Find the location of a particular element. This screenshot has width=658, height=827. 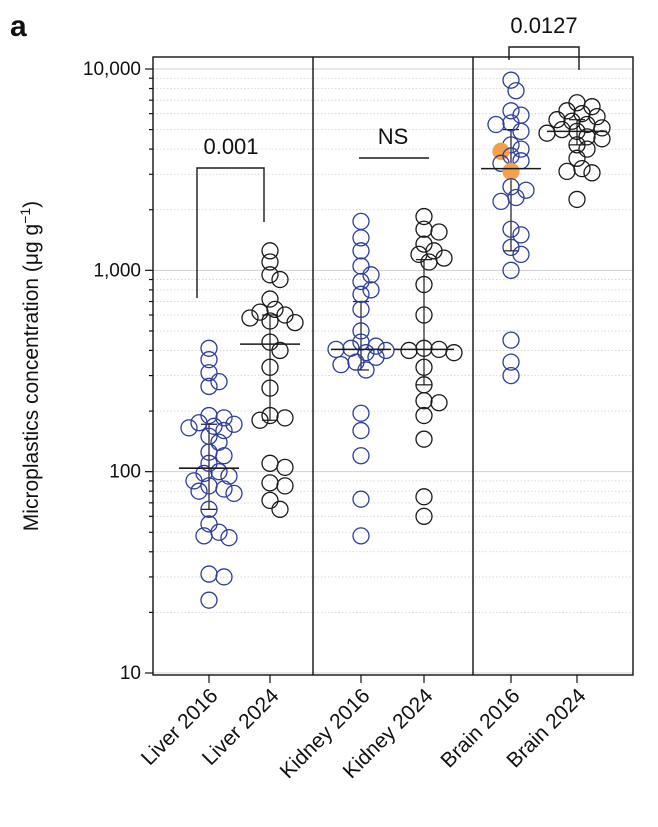

comparison-label: NS is located at coordinates (393, 136).